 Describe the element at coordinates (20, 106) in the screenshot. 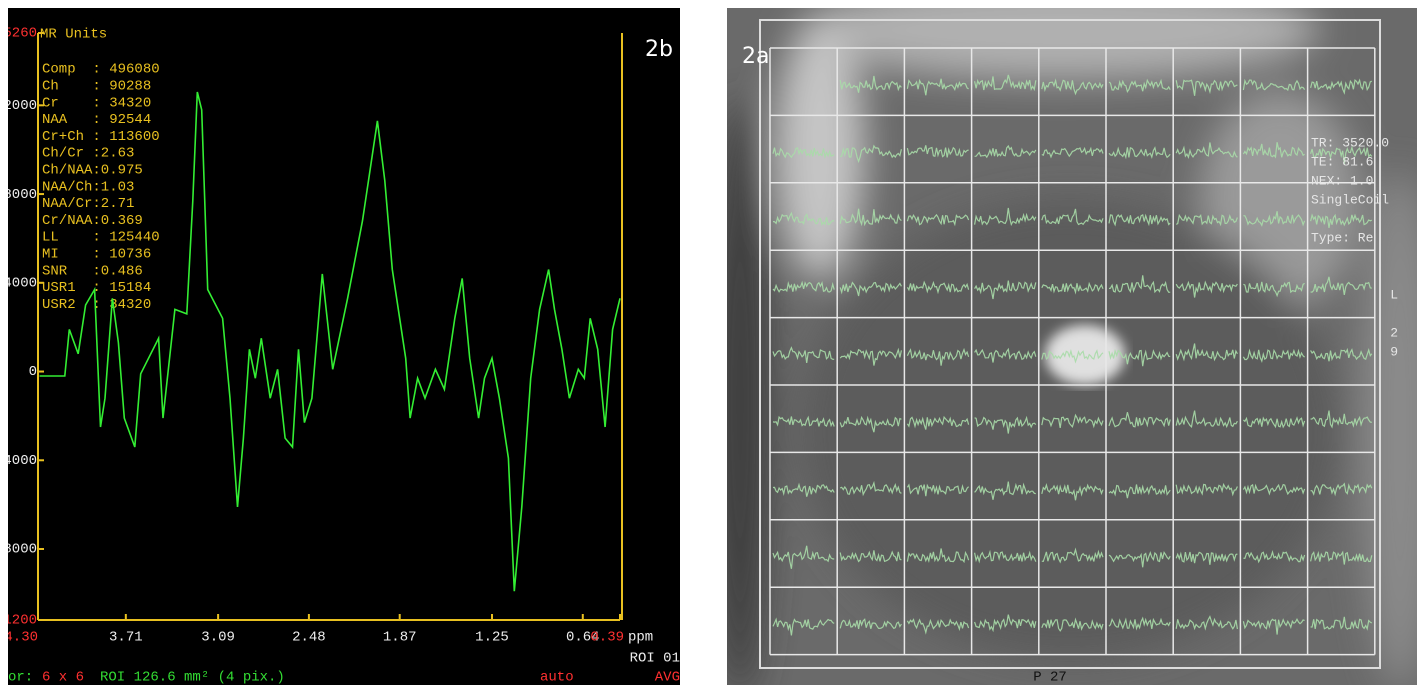

I see `y-tick-label: 2000` at that location.